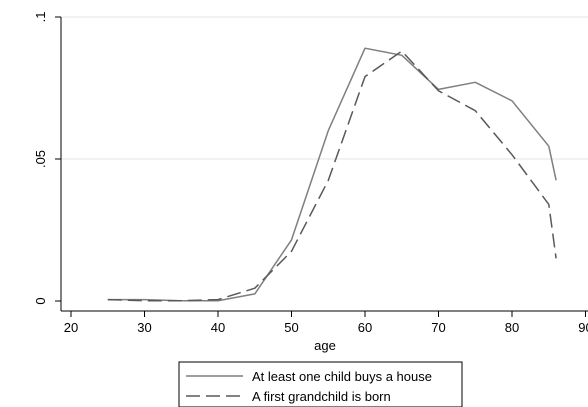 The height and width of the screenshot is (407, 588). Describe the element at coordinates (144, 327) in the screenshot. I see `x-tick-label: 30` at that location.